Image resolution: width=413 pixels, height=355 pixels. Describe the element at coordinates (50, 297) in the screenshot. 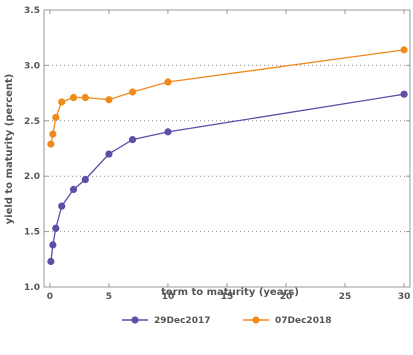

I see `x-tick-label: 0` at that location.